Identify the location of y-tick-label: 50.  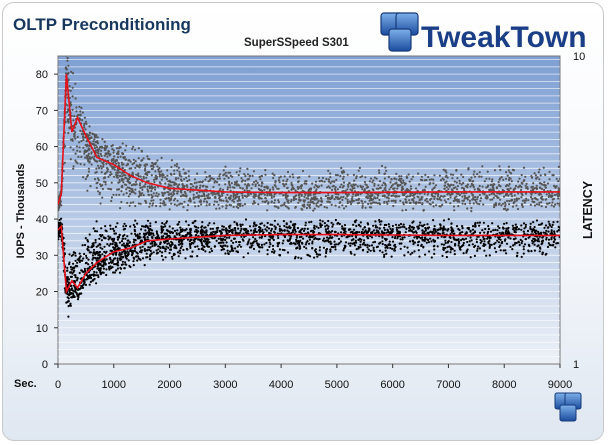
(42, 184).